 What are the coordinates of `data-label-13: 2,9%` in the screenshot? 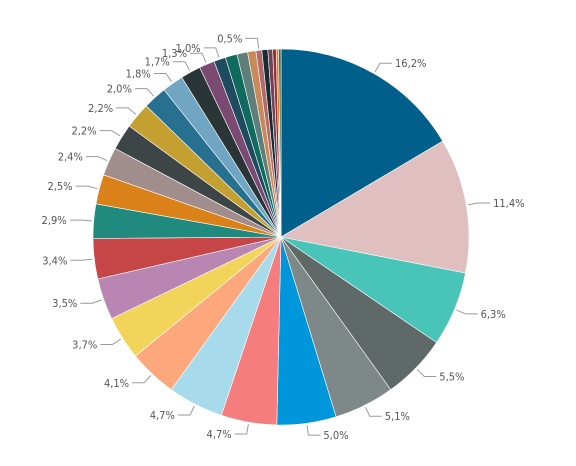 It's located at (54, 220).